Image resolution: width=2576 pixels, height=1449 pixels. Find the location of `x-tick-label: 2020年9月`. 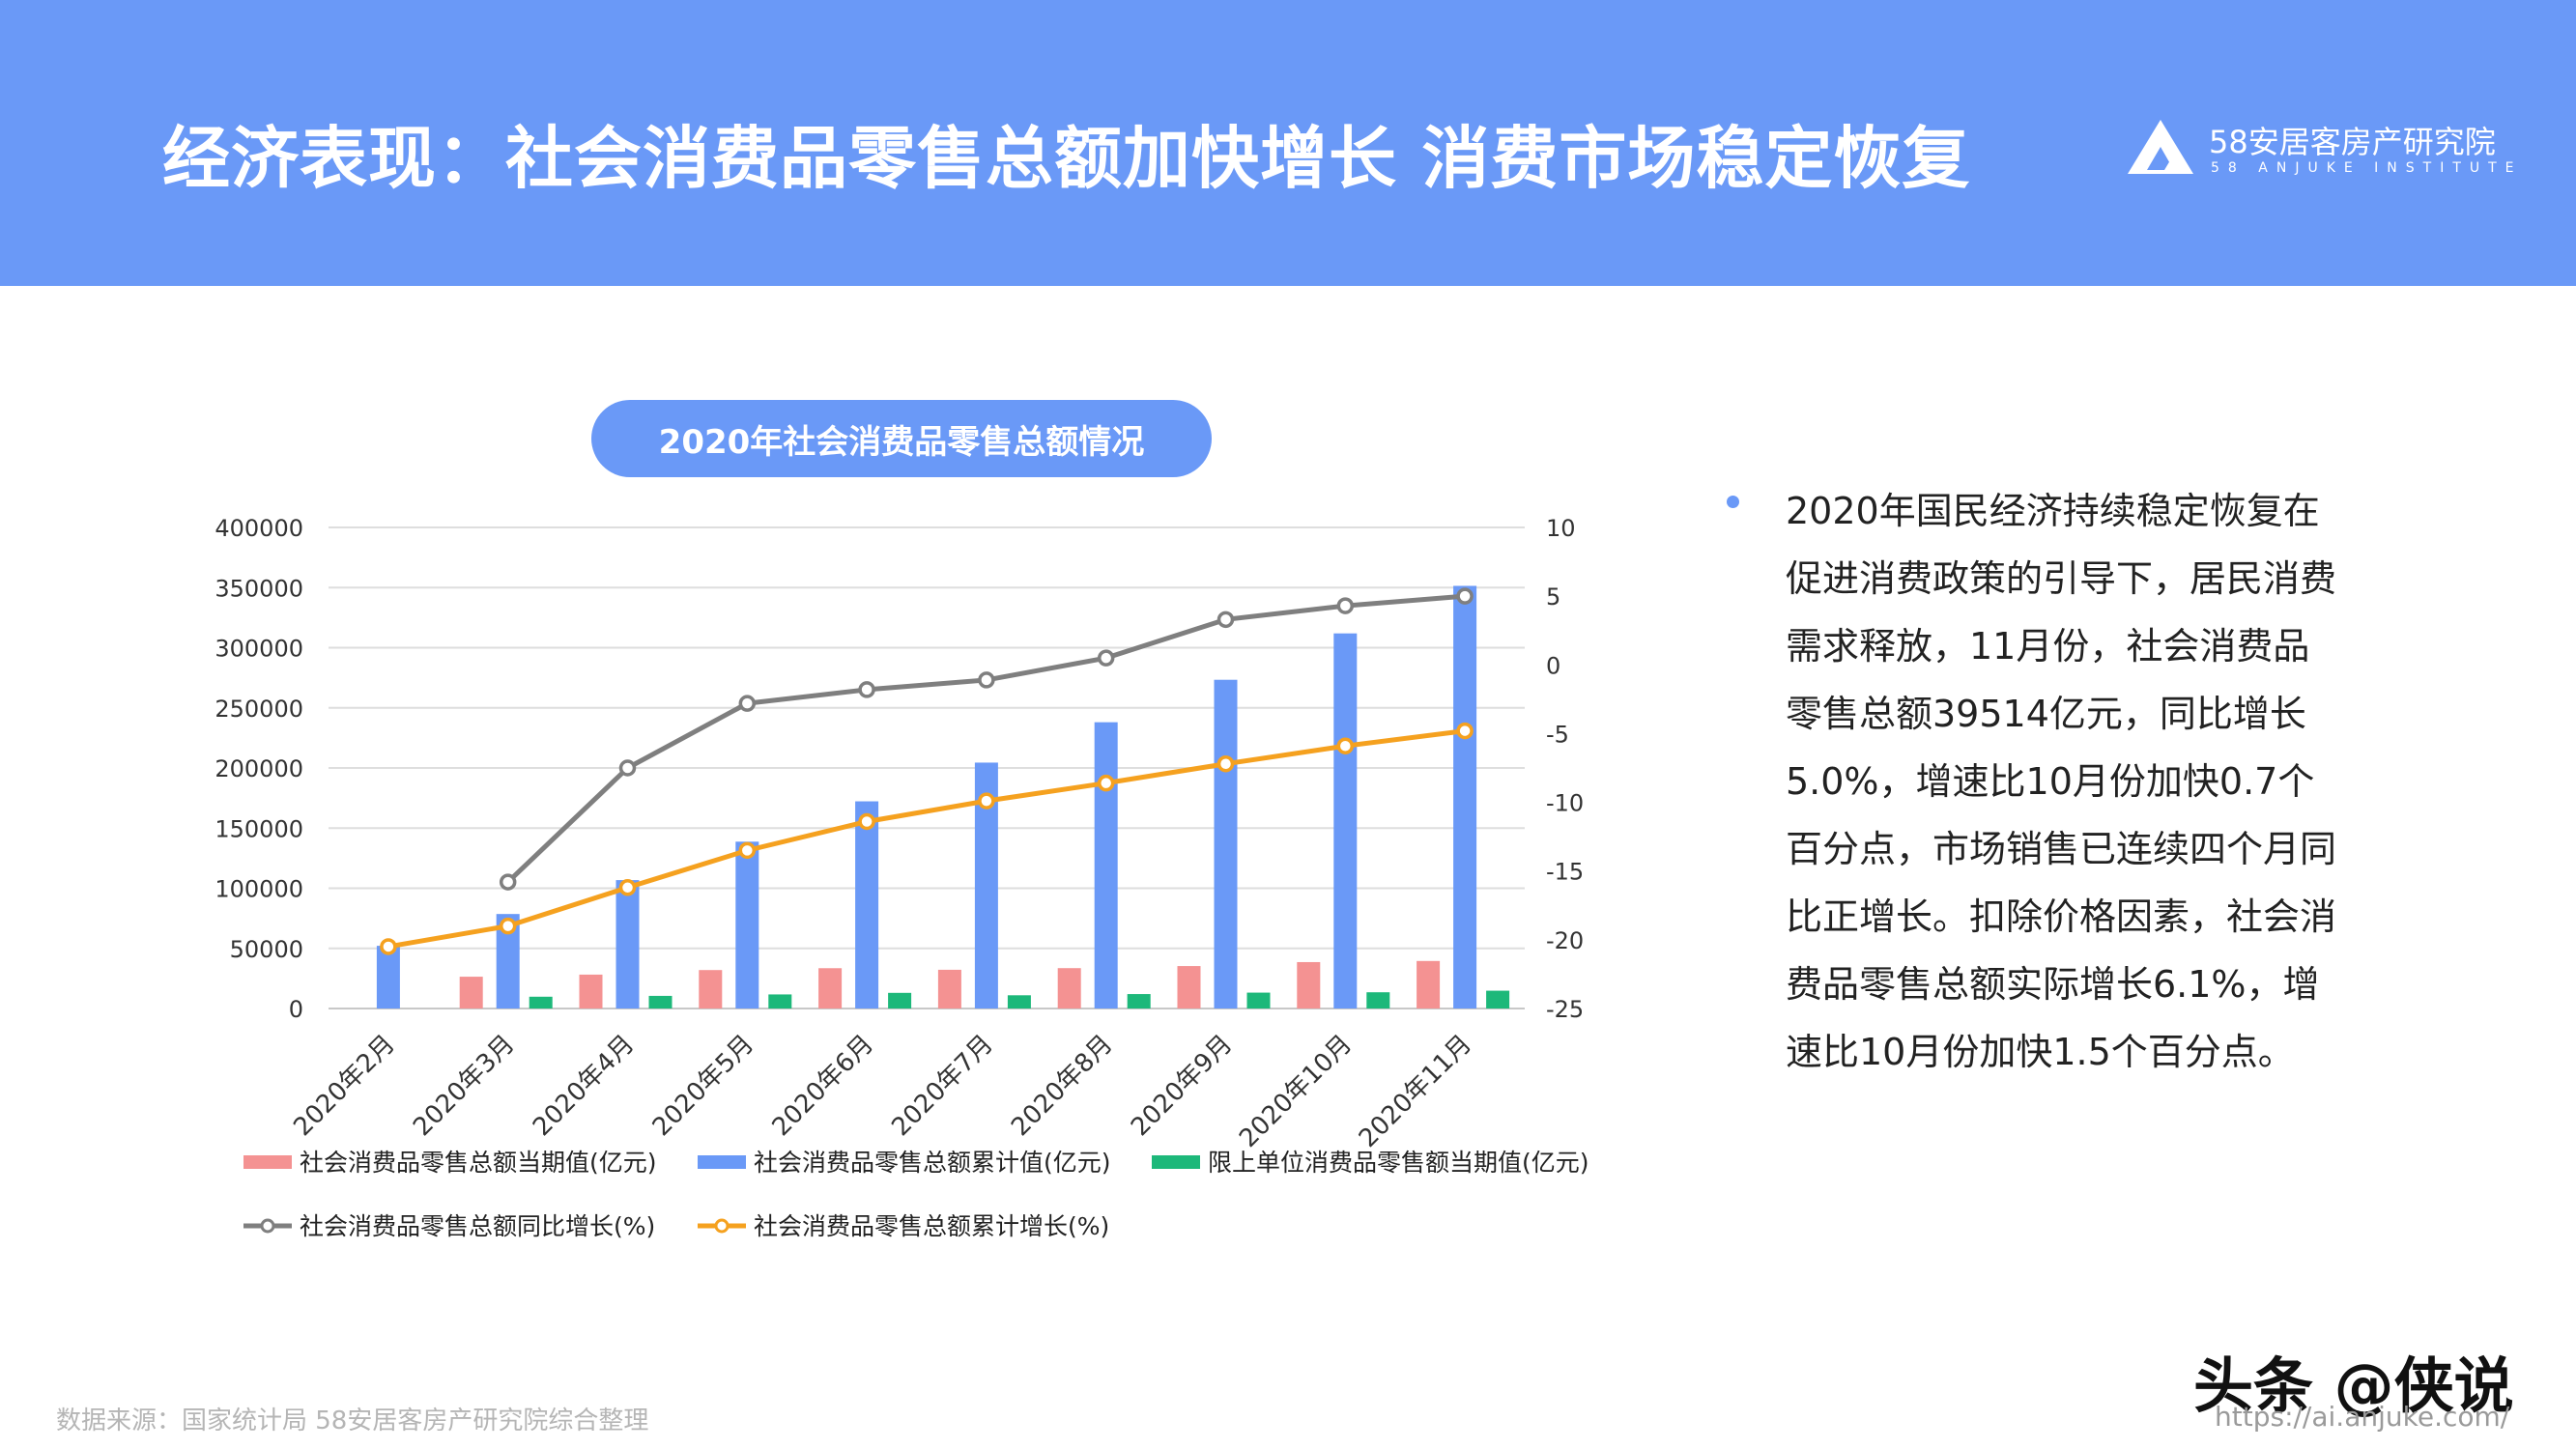

x-tick-label: 2020年9月 is located at coordinates (1182, 1086).